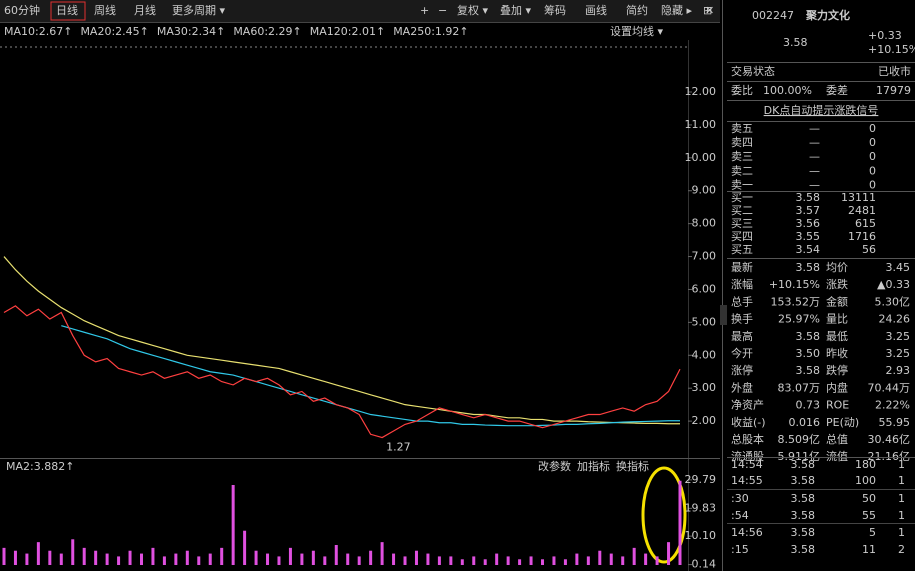 This screenshot has width=915, height=571. What do you see at coordinates (862, 210) in the screenshot?
I see `book-volume: 2481` at bounding box center [862, 210].